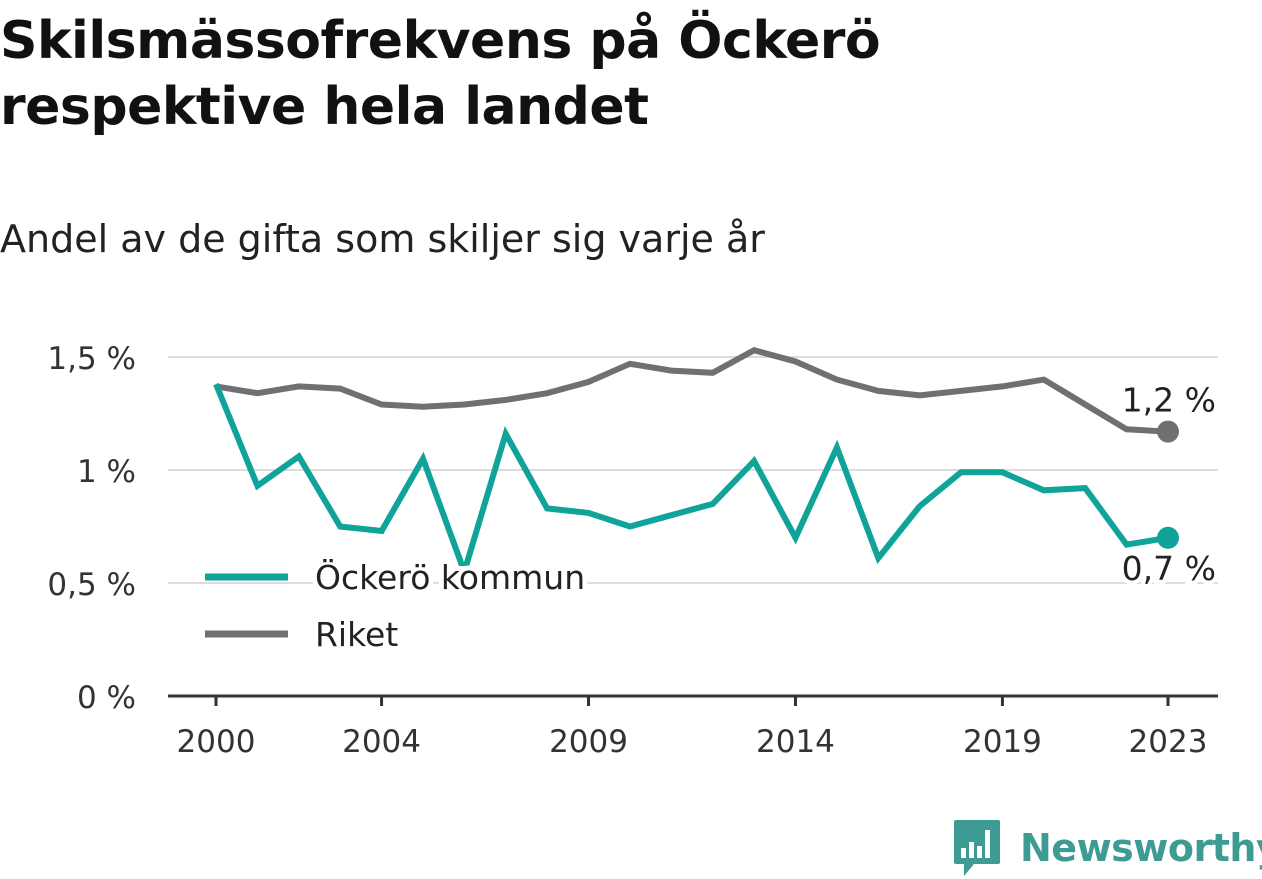 This screenshot has height=879, width=1262. Describe the element at coordinates (1168, 537) in the screenshot. I see `end-point-ockero` at that location.